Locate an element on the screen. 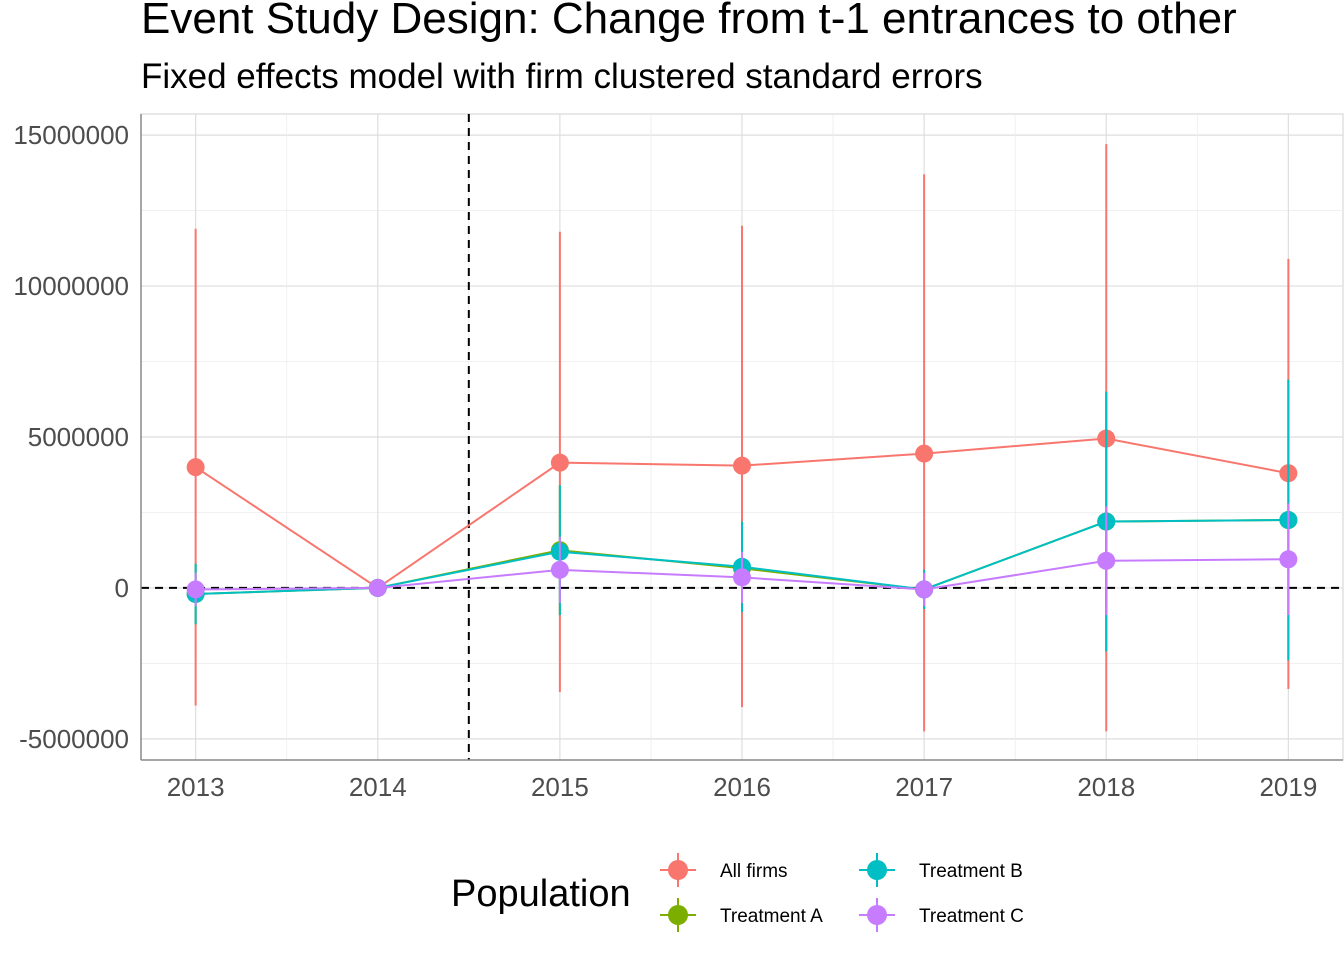 The image size is (1344, 960). x-tick-label: 2019 is located at coordinates (1288, 787).